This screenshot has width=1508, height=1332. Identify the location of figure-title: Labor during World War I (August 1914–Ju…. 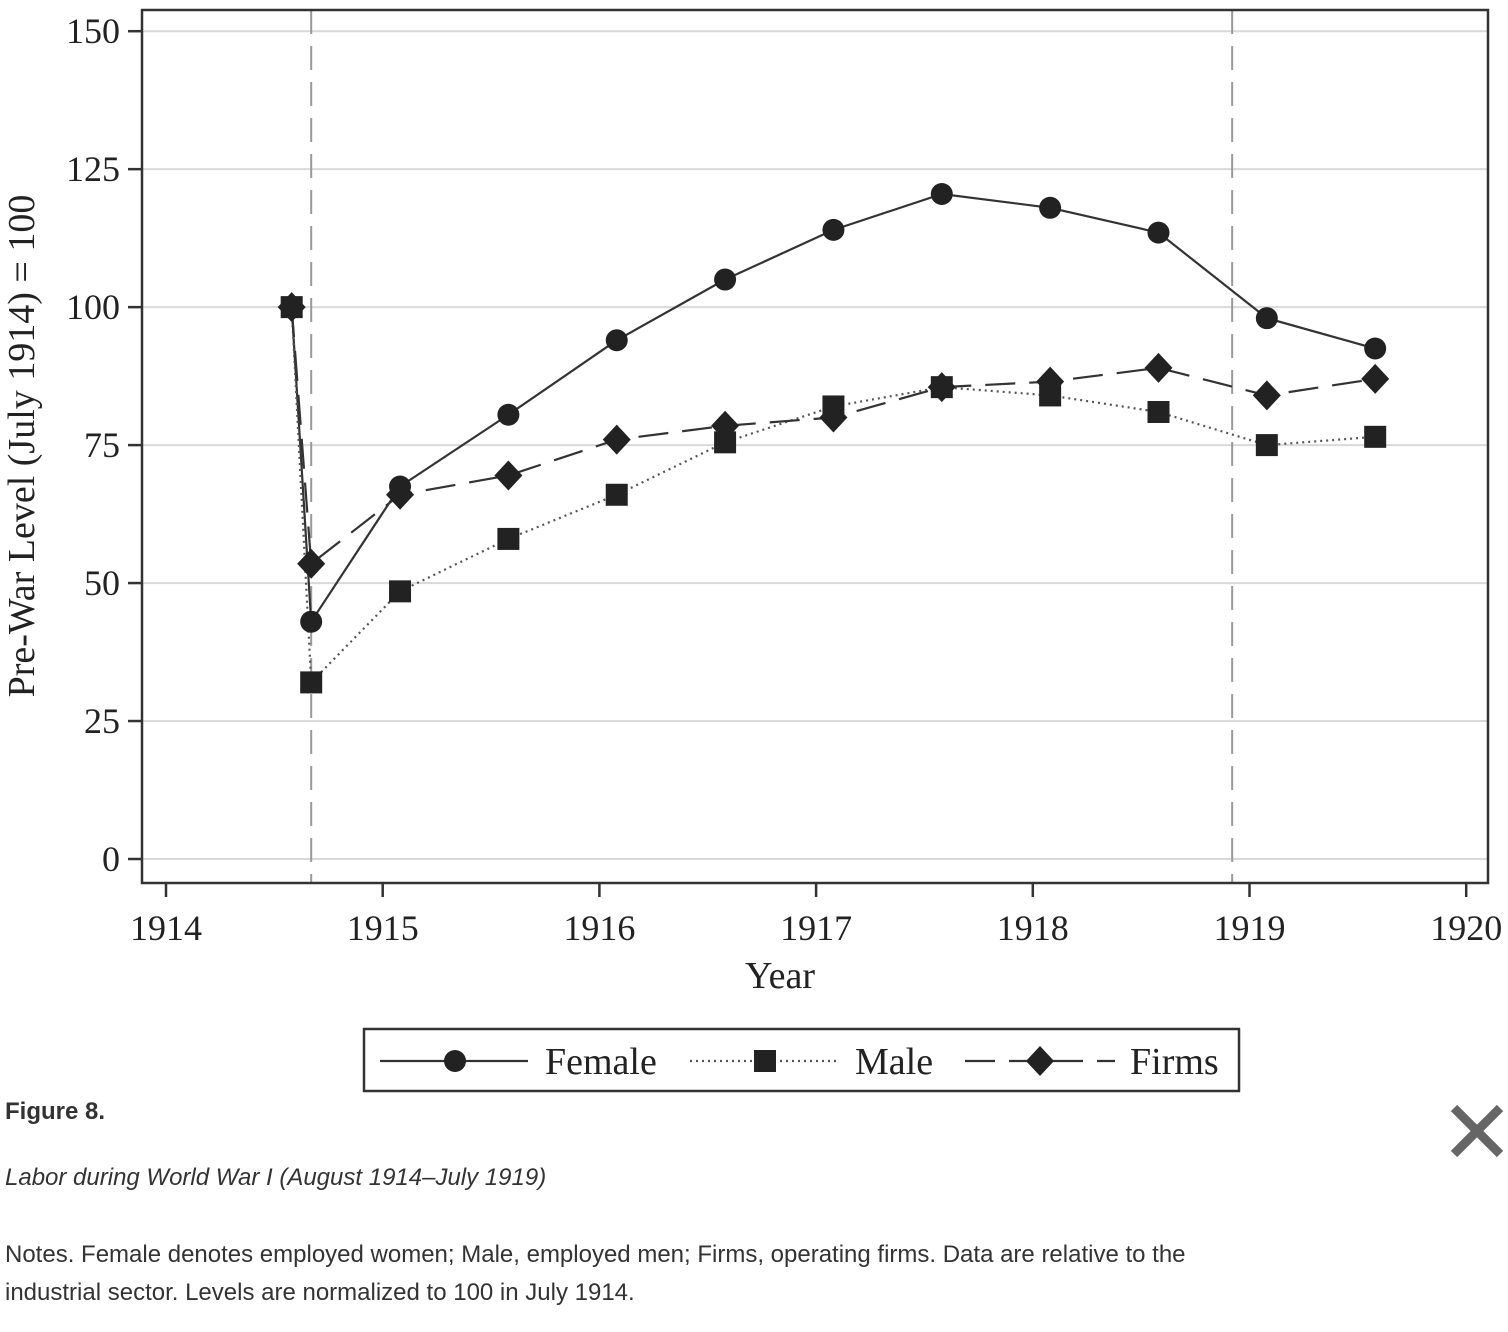
(276, 1177).